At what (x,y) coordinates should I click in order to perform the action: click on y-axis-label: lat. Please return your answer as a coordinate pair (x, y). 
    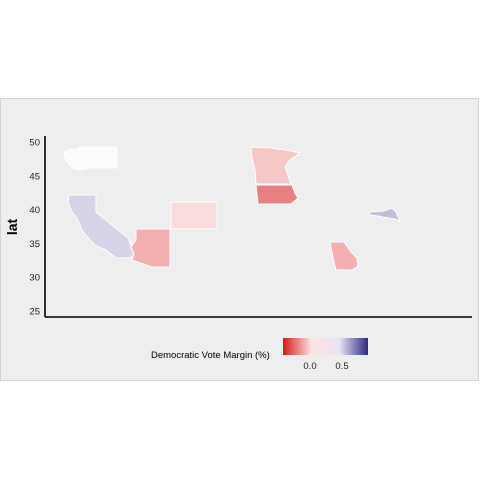
    Looking at the image, I should click on (12, 226).